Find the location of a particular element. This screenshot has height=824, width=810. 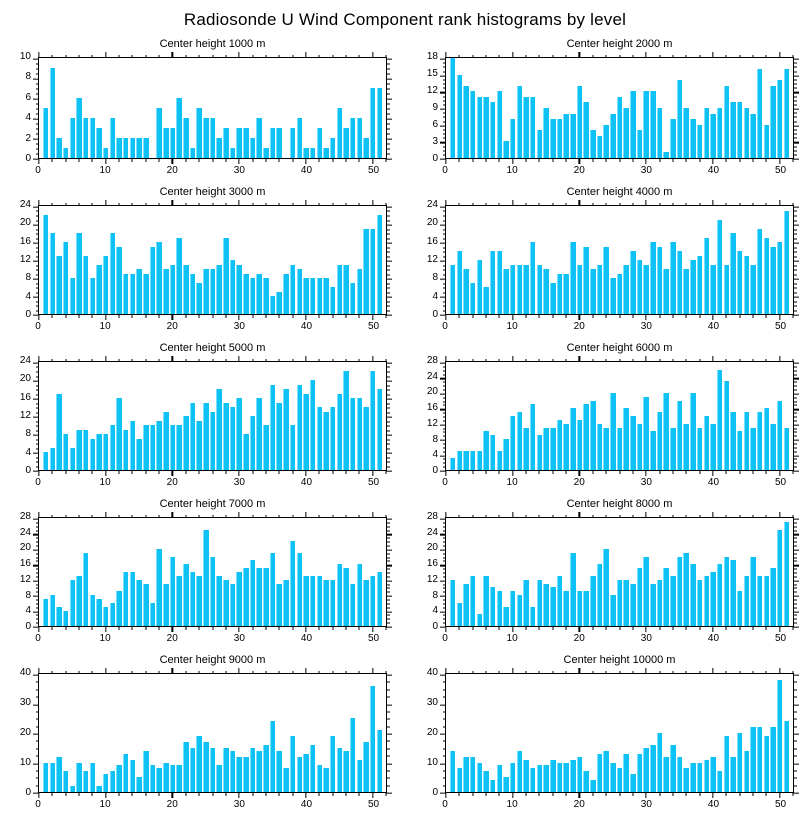

y-tick-label: 20 is located at coordinates (432, 548).